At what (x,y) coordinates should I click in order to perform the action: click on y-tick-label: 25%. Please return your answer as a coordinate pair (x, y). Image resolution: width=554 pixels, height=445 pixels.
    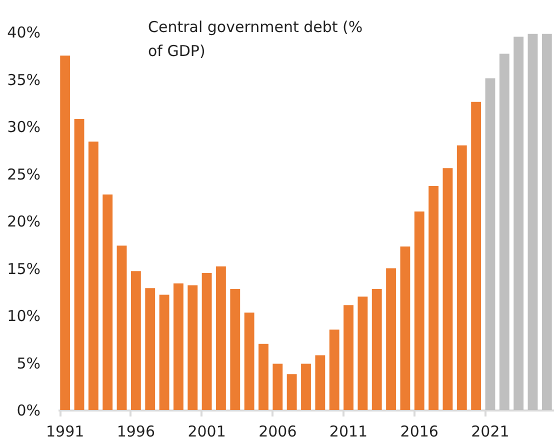
    Looking at the image, I should click on (23, 174).